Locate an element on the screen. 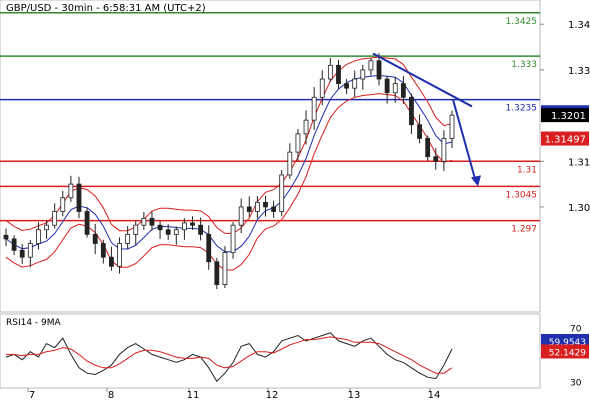 The image size is (590, 404). resistance-trendline is located at coordinates (422, 80).